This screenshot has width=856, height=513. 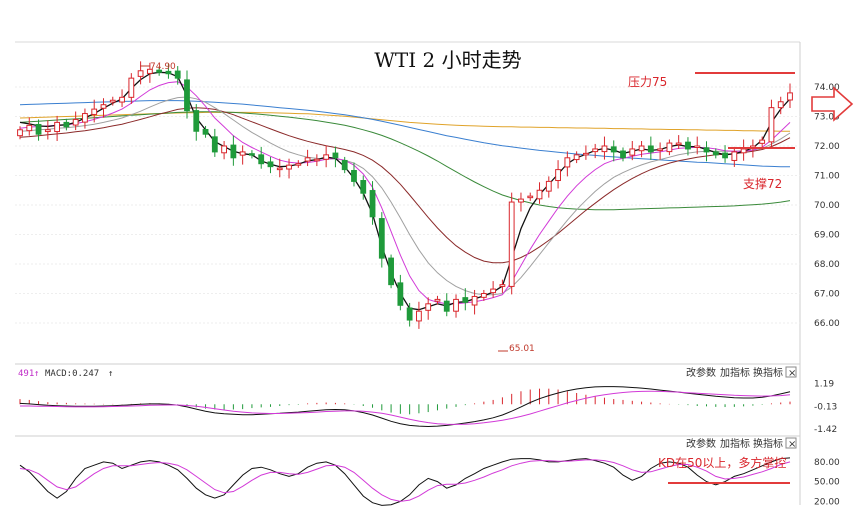 I want to click on macd-controls: 改参数 加指标 换指标 ×, so click(x=741, y=372).